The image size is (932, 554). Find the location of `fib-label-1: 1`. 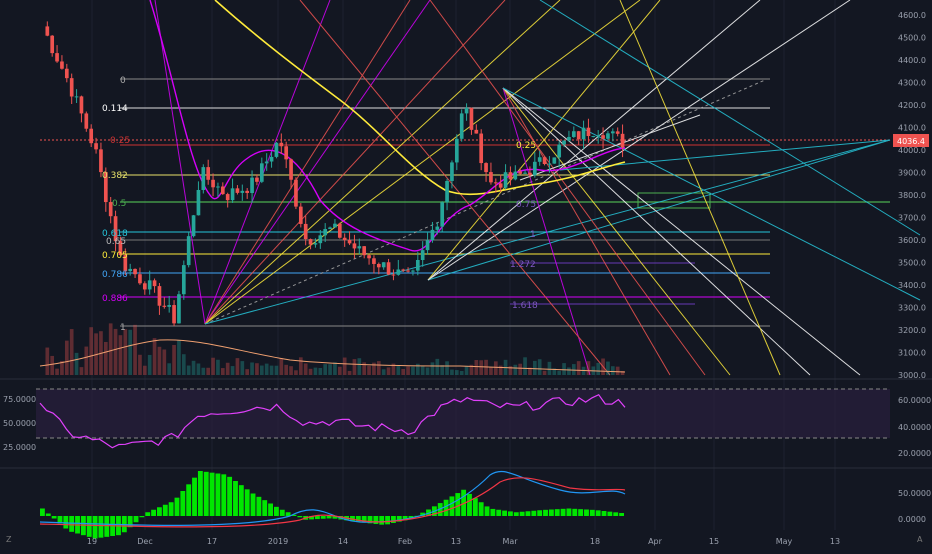

fib-label-1: 1 is located at coordinates (123, 328).